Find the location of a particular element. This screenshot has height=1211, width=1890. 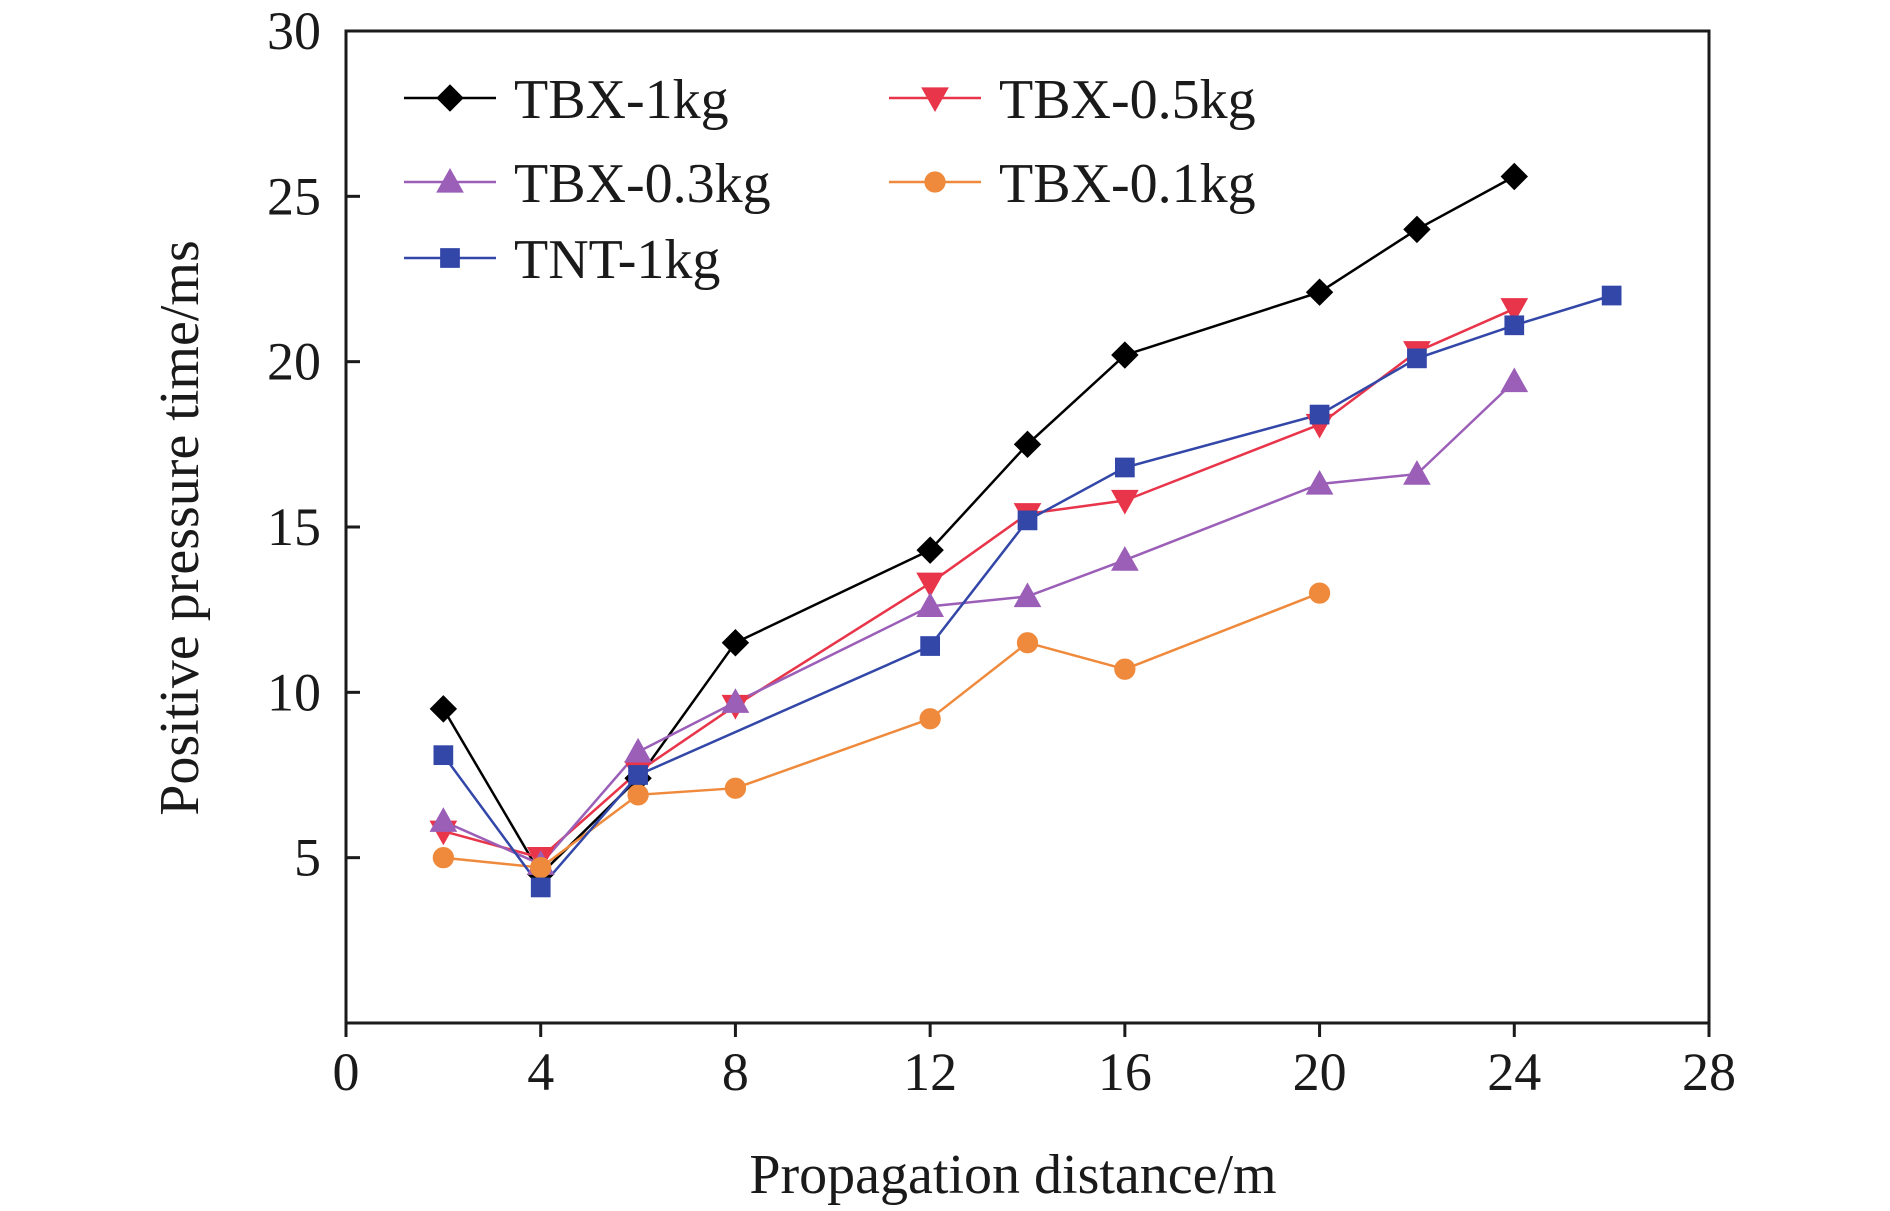

x-tick-label: 28 is located at coordinates (1709, 1072).